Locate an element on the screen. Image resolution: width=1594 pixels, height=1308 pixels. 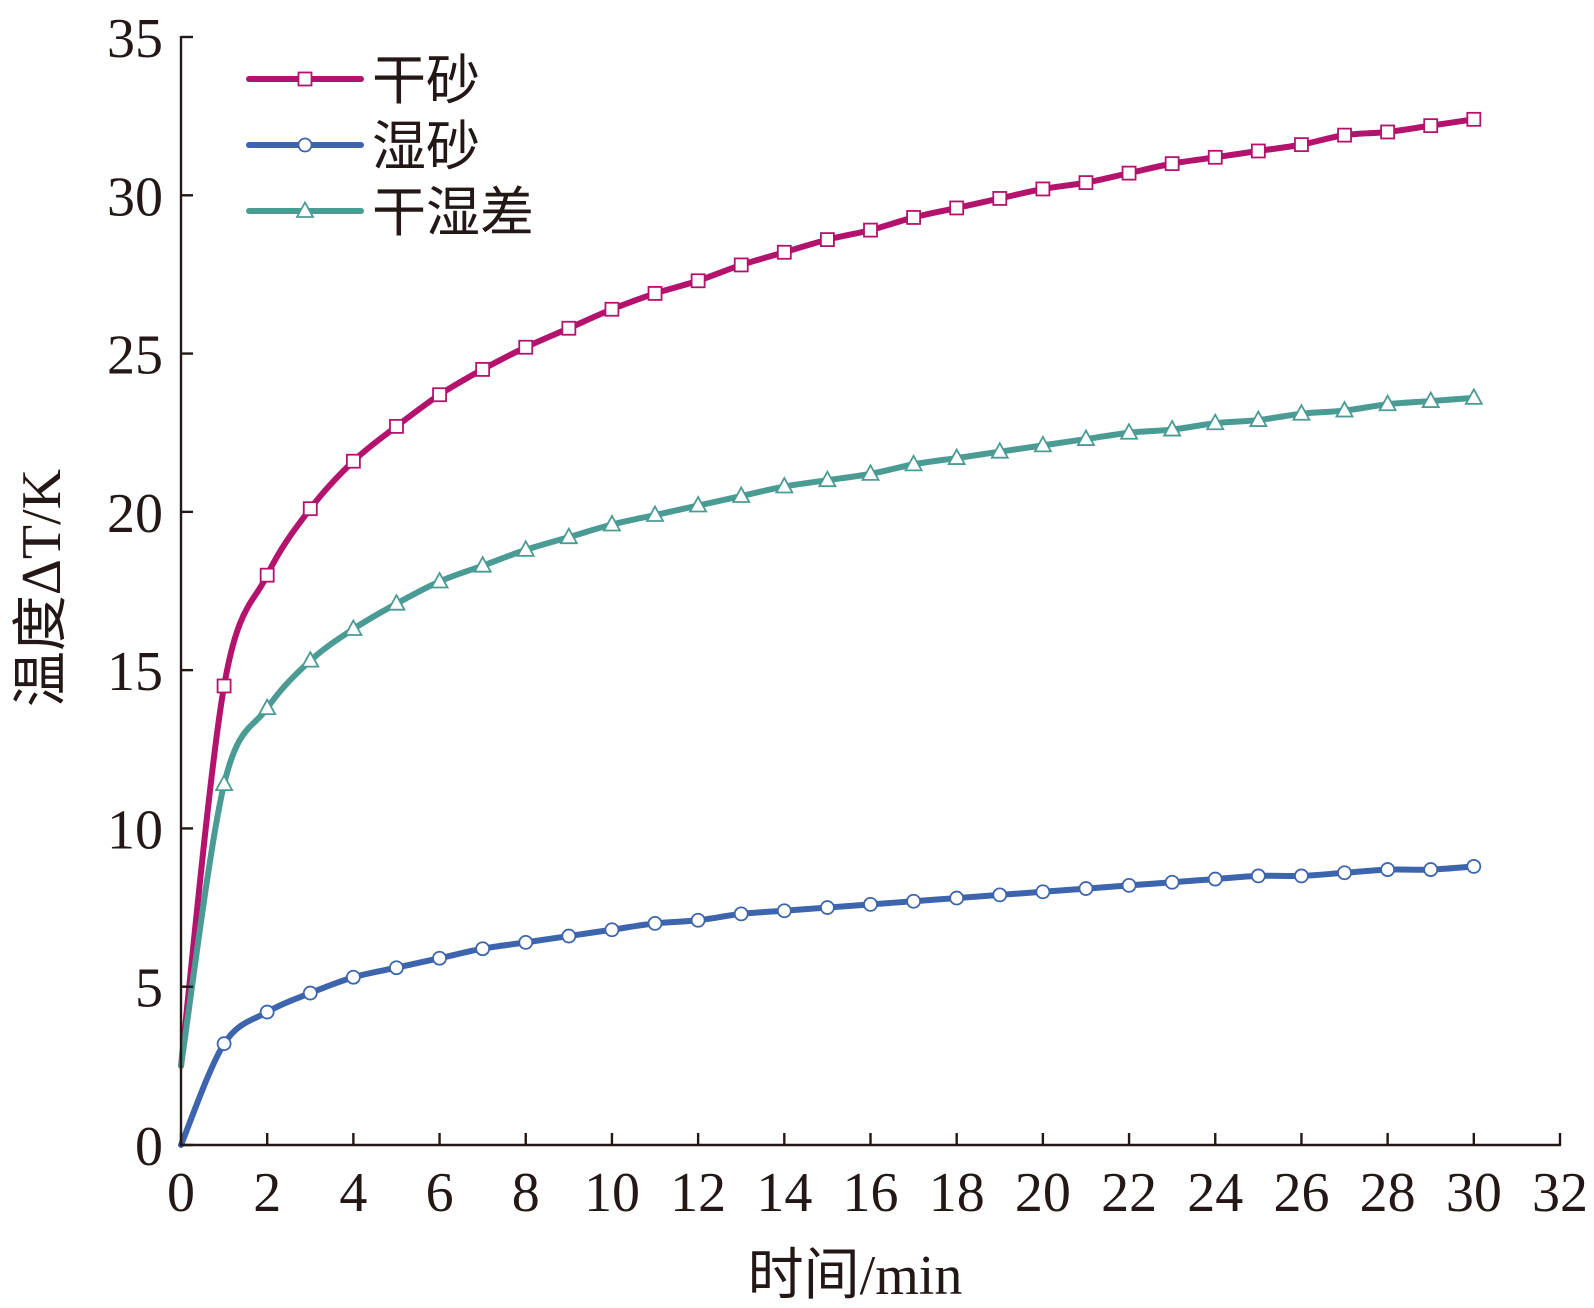
x-tick-label: 8 is located at coordinates (526, 1193).